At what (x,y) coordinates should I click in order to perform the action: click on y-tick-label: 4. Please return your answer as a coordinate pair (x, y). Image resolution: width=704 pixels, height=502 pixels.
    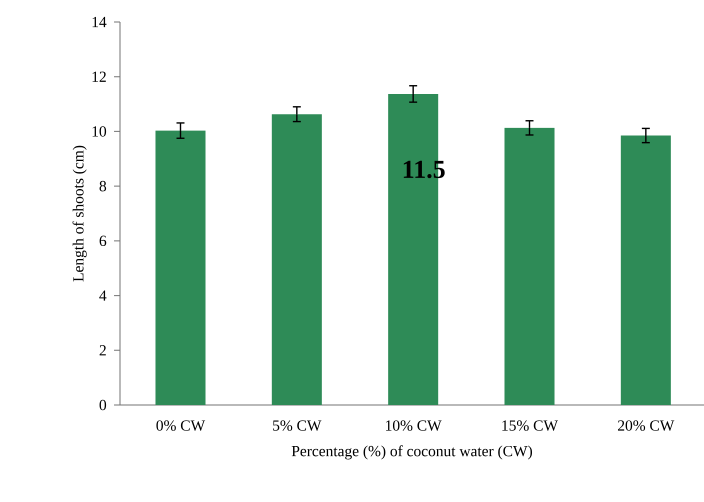
    Looking at the image, I should click on (102, 295).